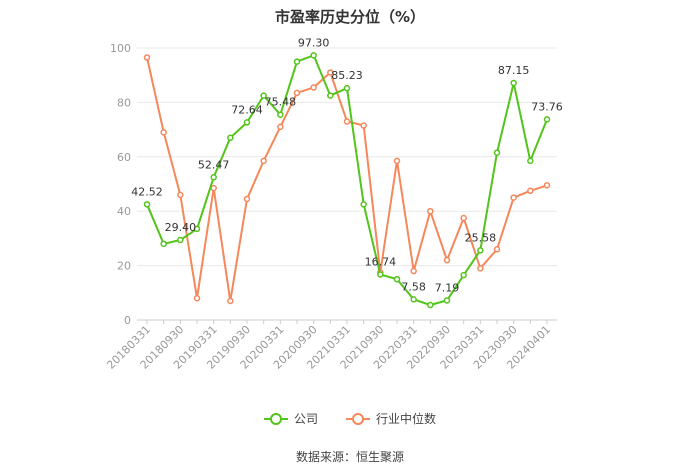  I want to click on y-tick-label: 20, so click(124, 266).